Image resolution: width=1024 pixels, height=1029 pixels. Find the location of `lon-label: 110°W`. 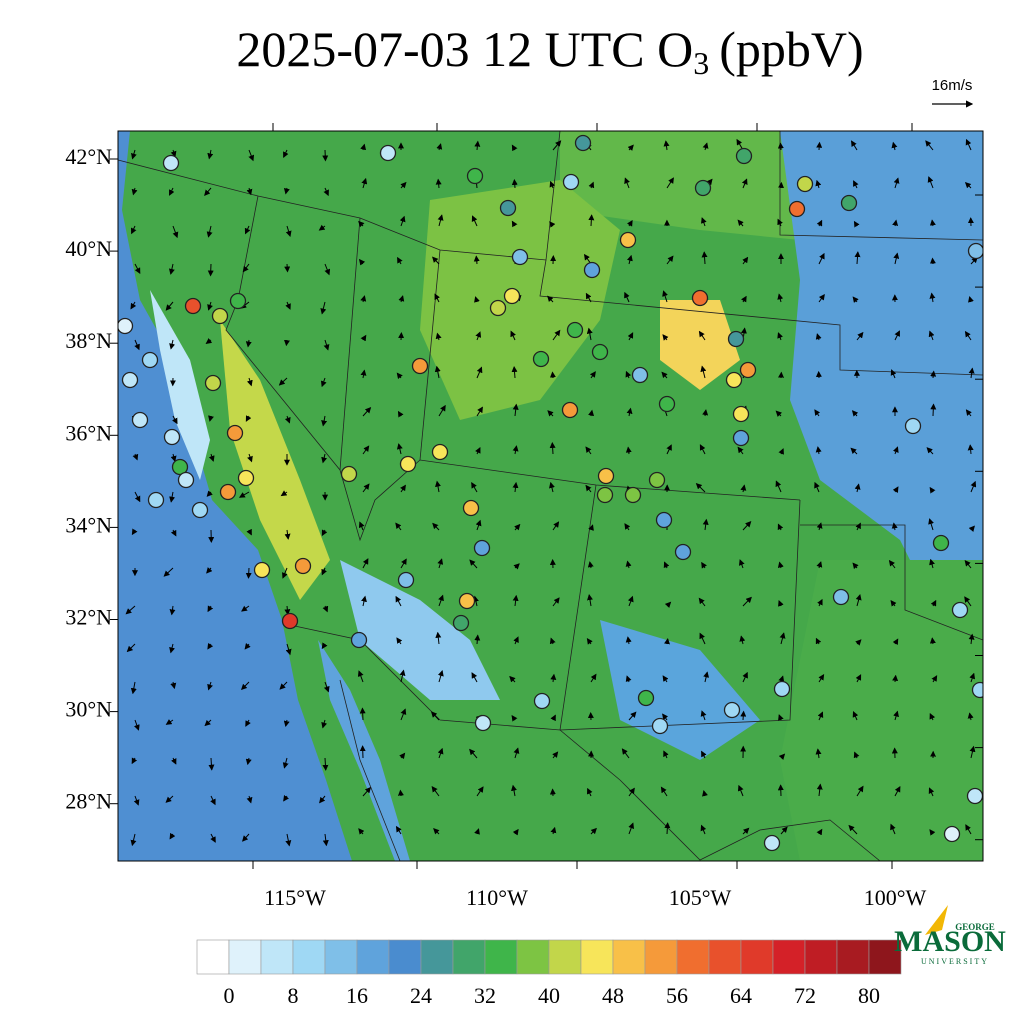

lon-label: 110°W is located at coordinates (497, 897).